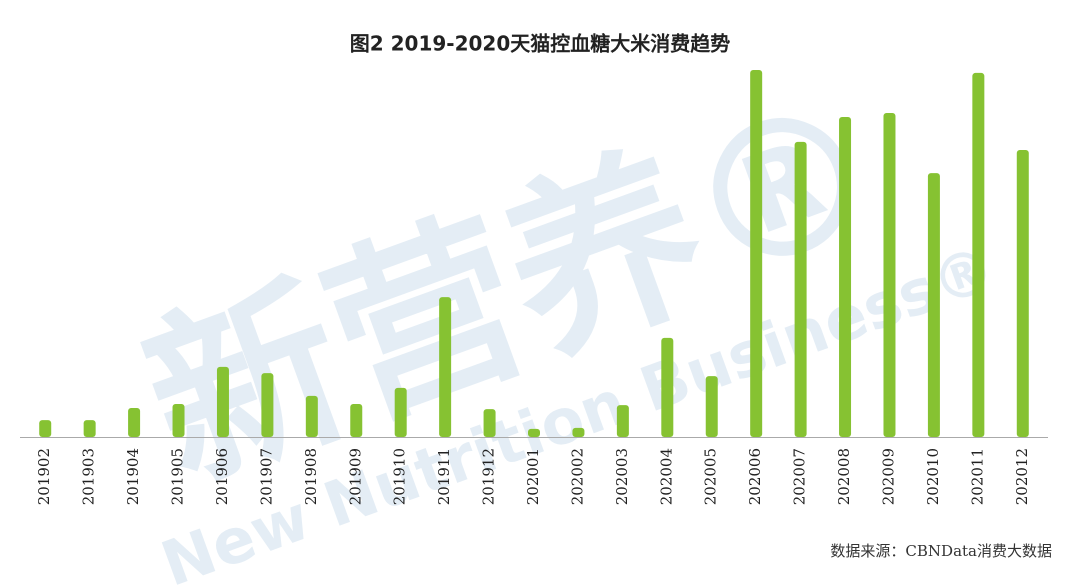 This screenshot has height=585, width=1080. What do you see at coordinates (622, 476) in the screenshot?
I see `x-tick-label: 202003` at bounding box center [622, 476].